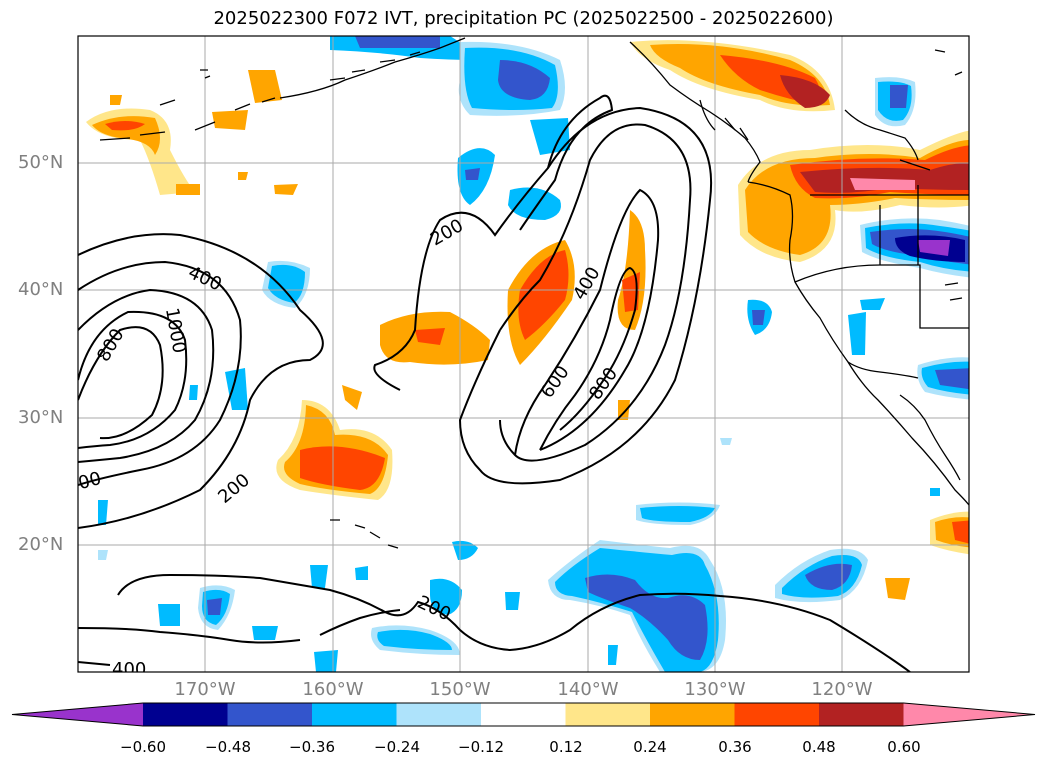 The height and width of the screenshot is (765, 1047). Describe the element at coordinates (41, 162) in the screenshot. I see `lat-label-50n: 50°N` at that location.